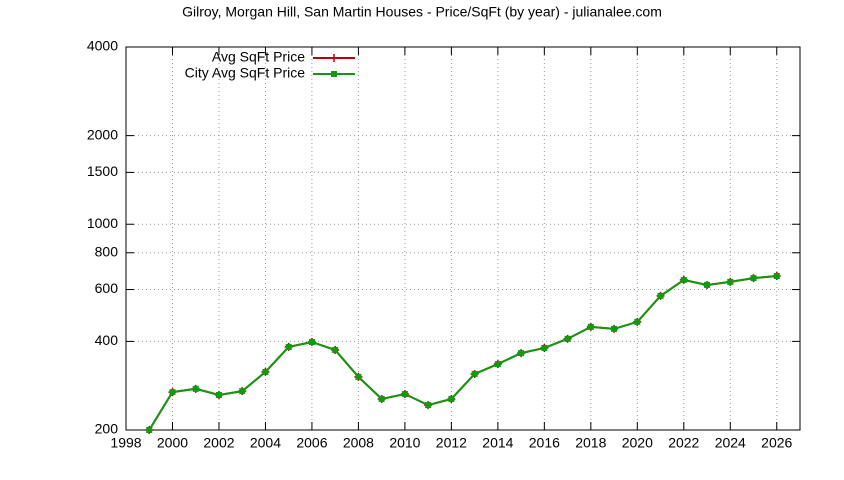  Describe the element at coordinates (544, 443) in the screenshot. I see `x-tick-label: 2016` at that location.